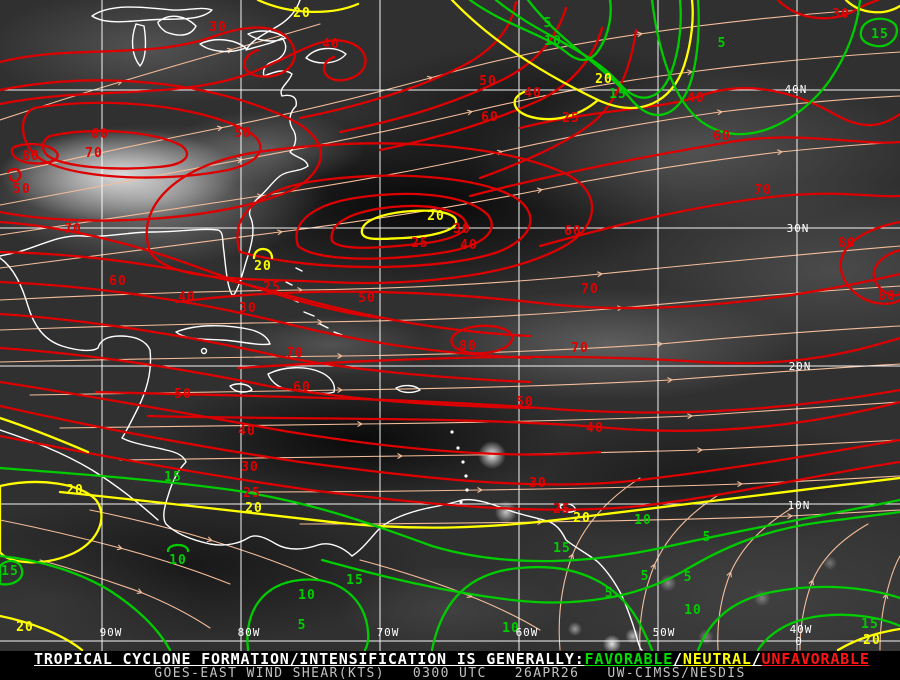 This screenshot has width=900, height=680. What do you see at coordinates (218, 27) in the screenshot?
I see `contour-label-red-30: 30` at bounding box center [218, 27].